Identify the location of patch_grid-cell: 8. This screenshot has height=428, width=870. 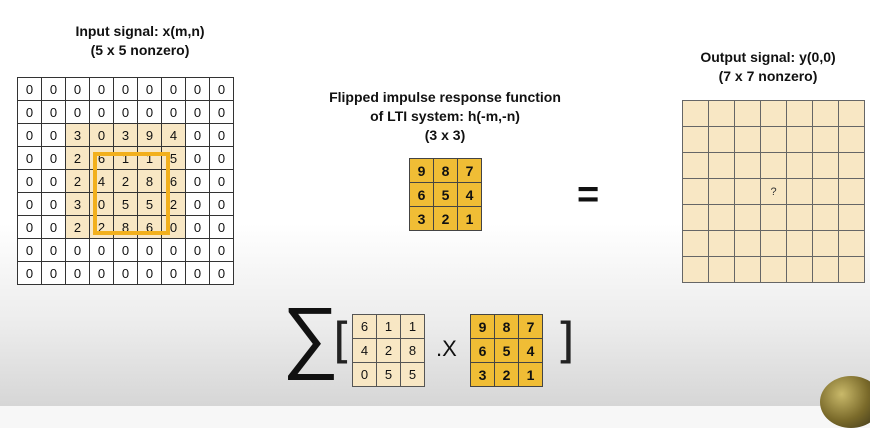
(413, 351).